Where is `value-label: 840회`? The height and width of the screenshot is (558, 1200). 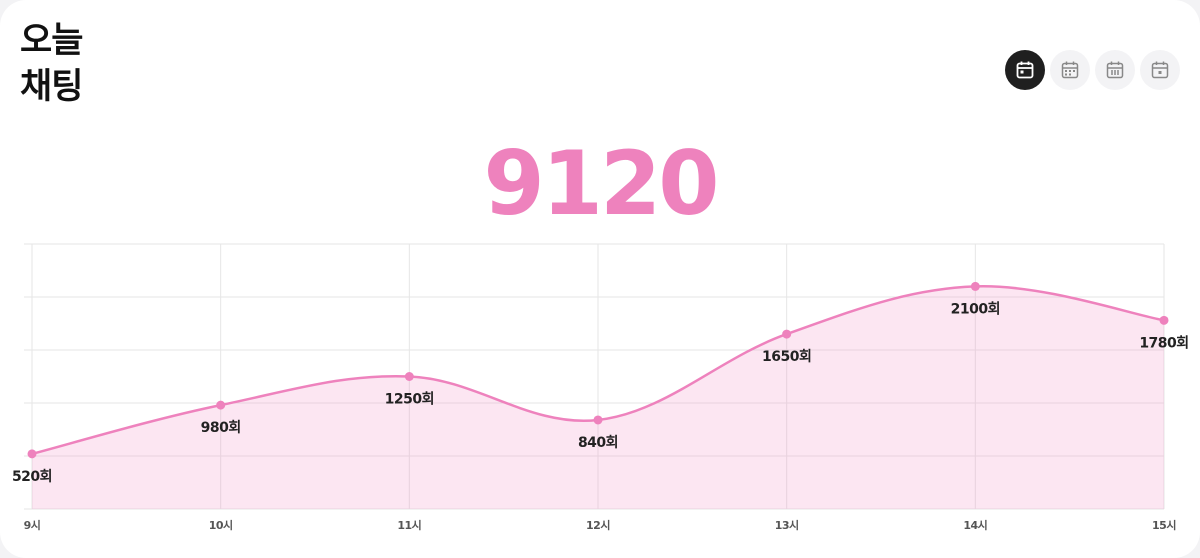 value-label: 840회 is located at coordinates (598, 443).